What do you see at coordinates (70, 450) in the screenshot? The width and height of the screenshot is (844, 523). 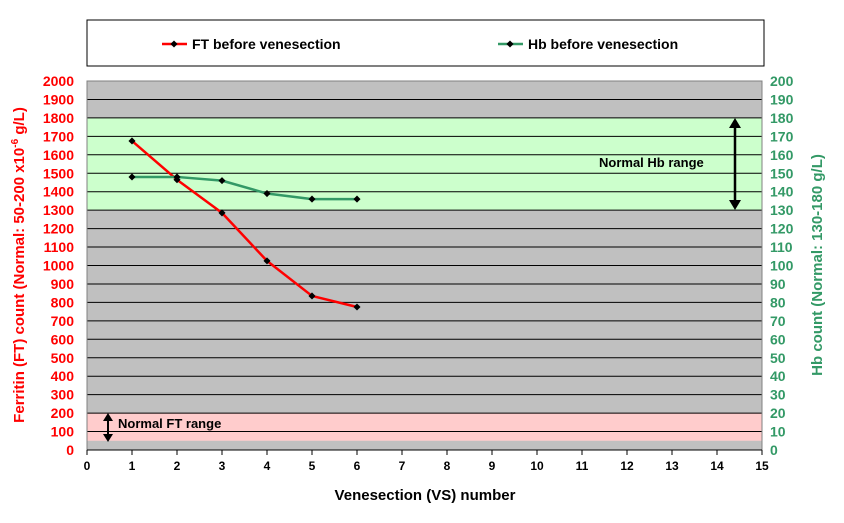 I see `y-left-tick-label-0: 0` at bounding box center [70, 450].